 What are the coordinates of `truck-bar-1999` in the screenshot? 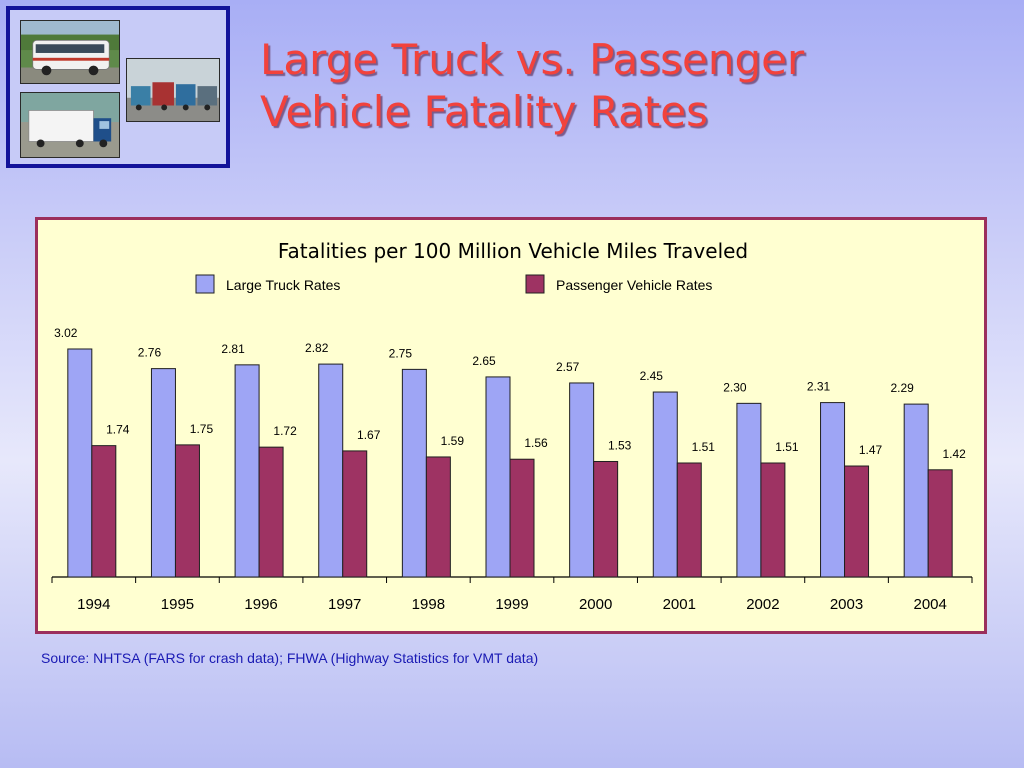 It's located at (498, 477).